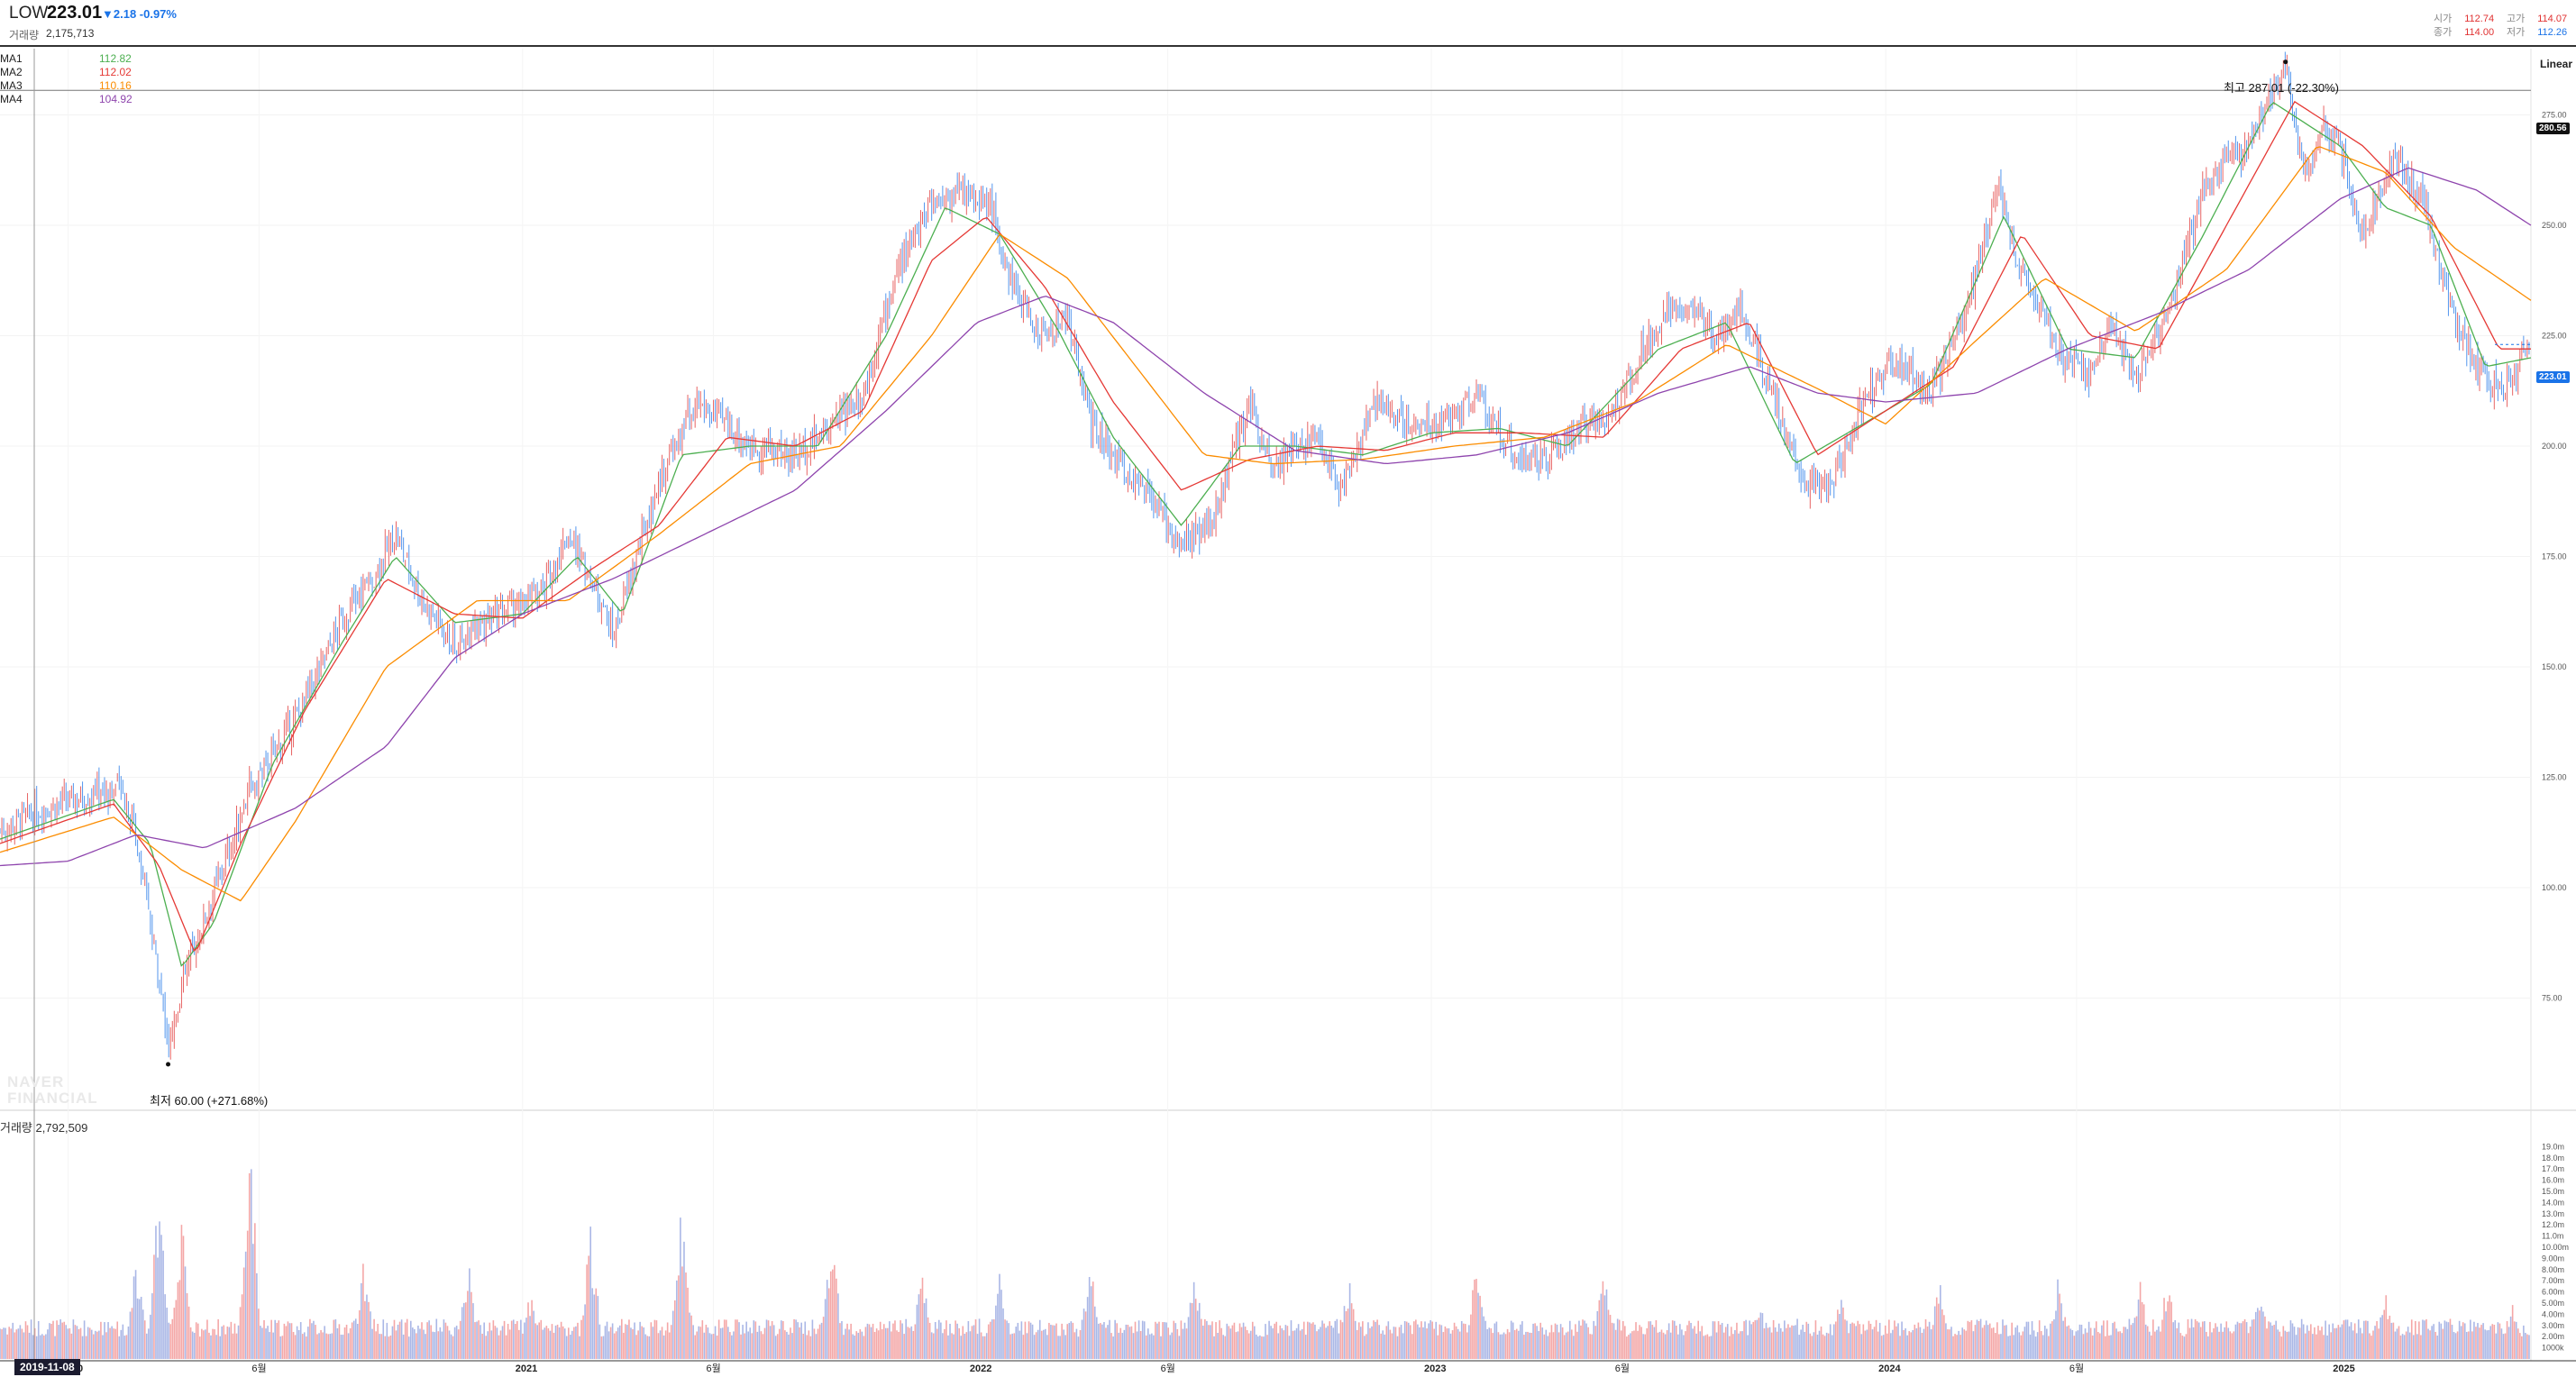  I want to click on ma-value: 104.92, so click(115, 99).